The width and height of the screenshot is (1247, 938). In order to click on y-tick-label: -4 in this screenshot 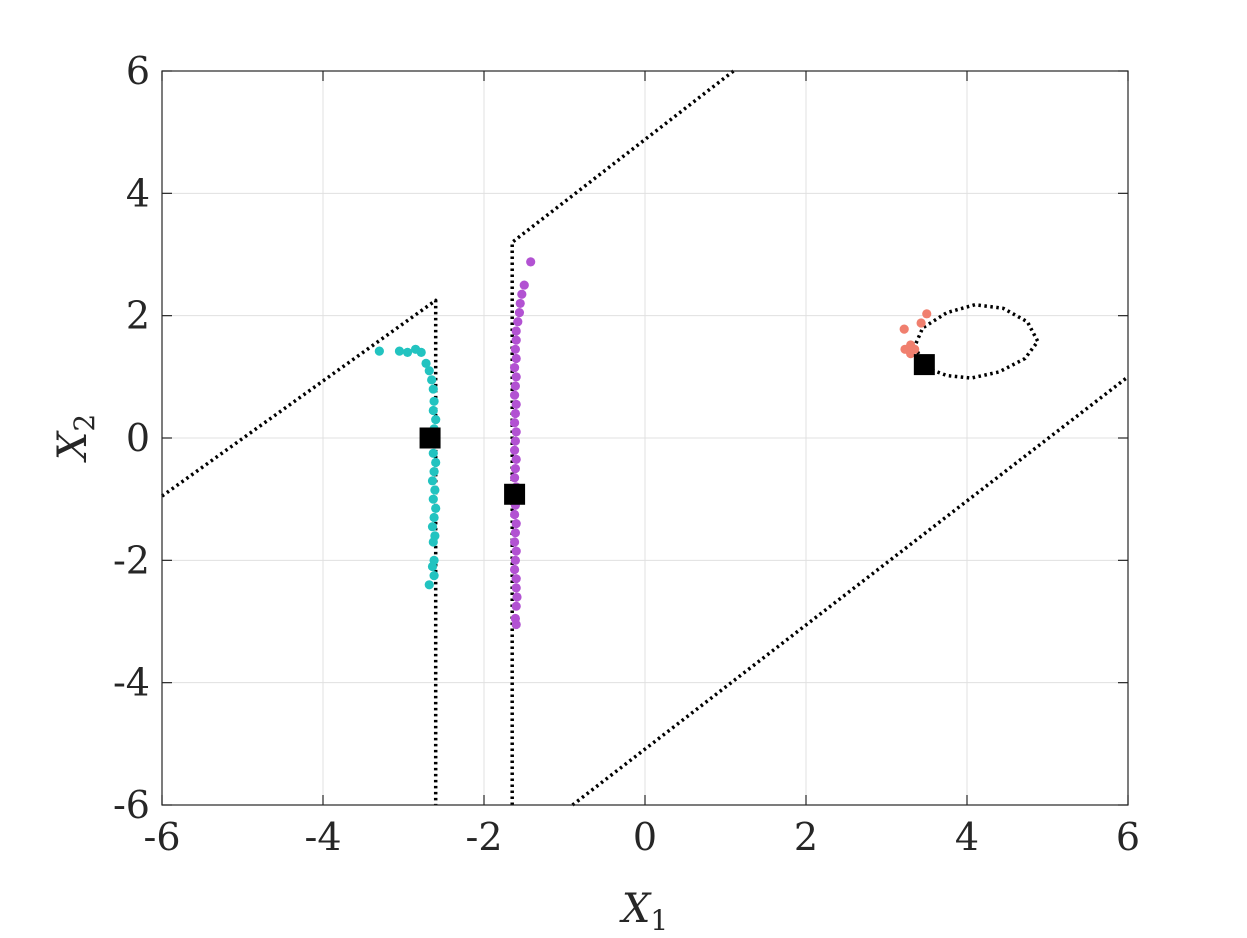, I will do `click(131, 683)`.